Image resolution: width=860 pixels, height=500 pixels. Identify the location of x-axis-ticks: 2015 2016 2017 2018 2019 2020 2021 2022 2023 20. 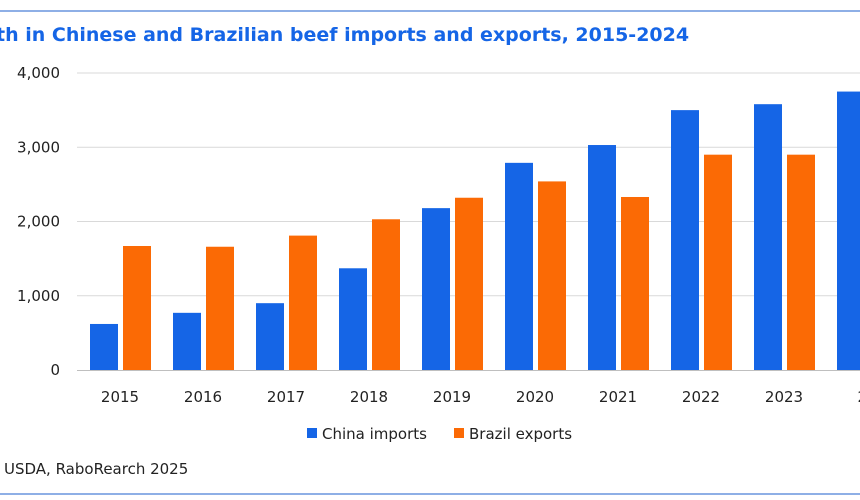
(480, 397).